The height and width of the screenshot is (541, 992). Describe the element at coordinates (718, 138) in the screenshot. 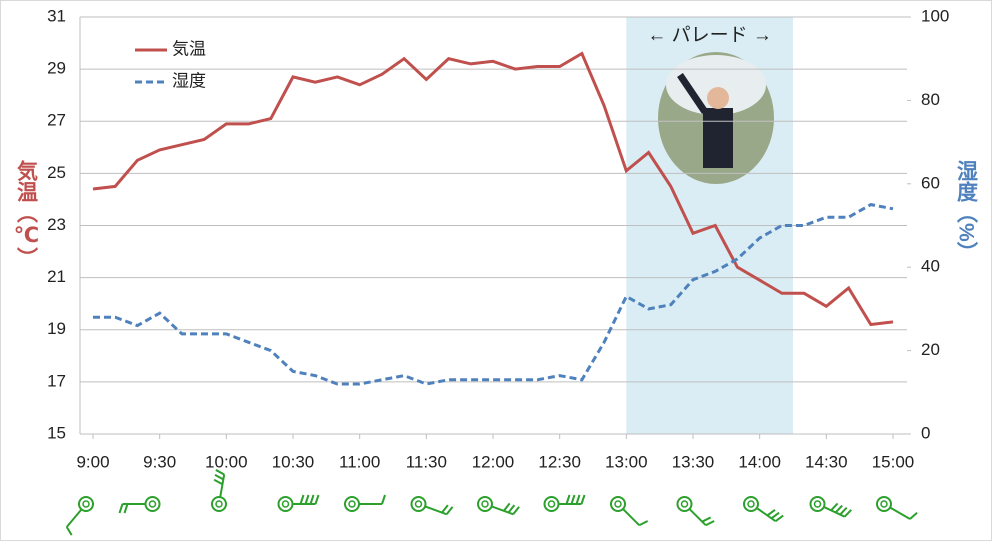

I see `photo-person` at that location.